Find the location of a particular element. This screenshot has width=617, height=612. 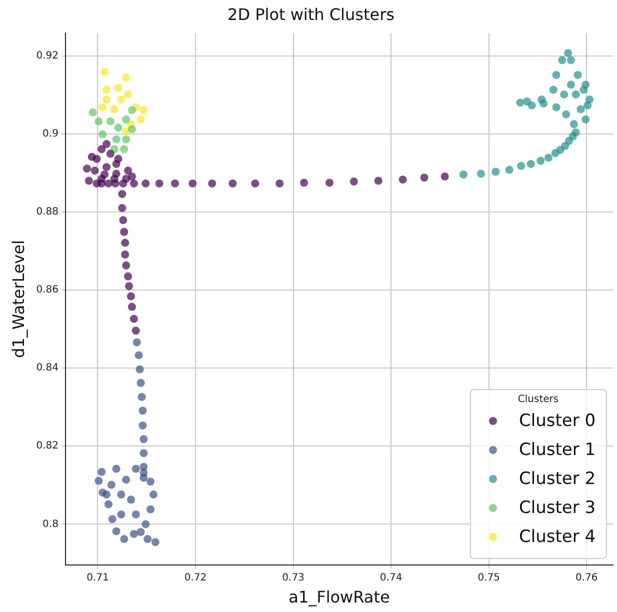

legend-label: Cluster 2 is located at coordinates (557, 479).